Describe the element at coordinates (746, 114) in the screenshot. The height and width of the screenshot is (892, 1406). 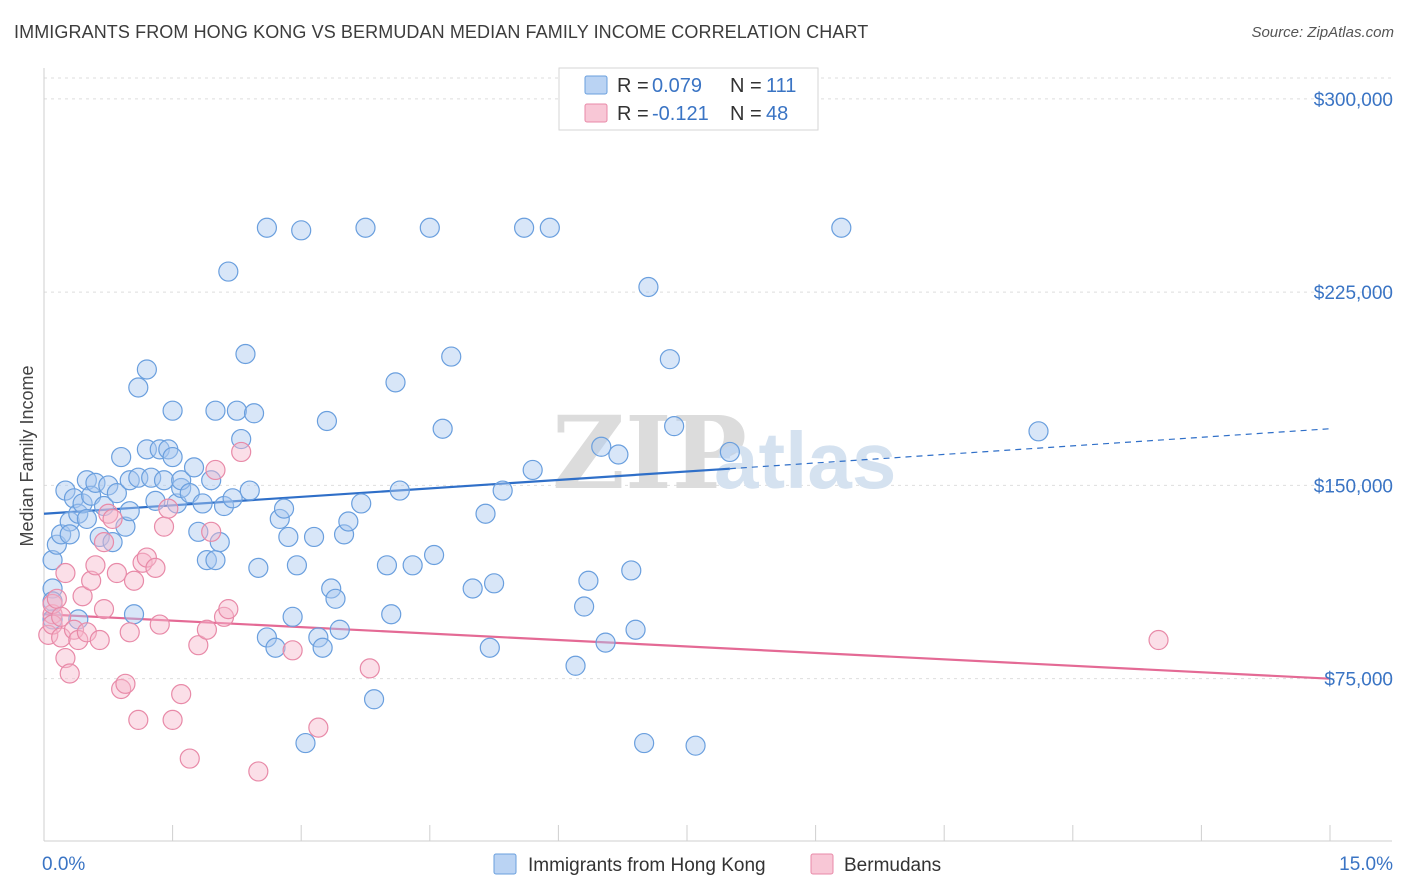
I see `legend-n-label-pink: N =` at that location.